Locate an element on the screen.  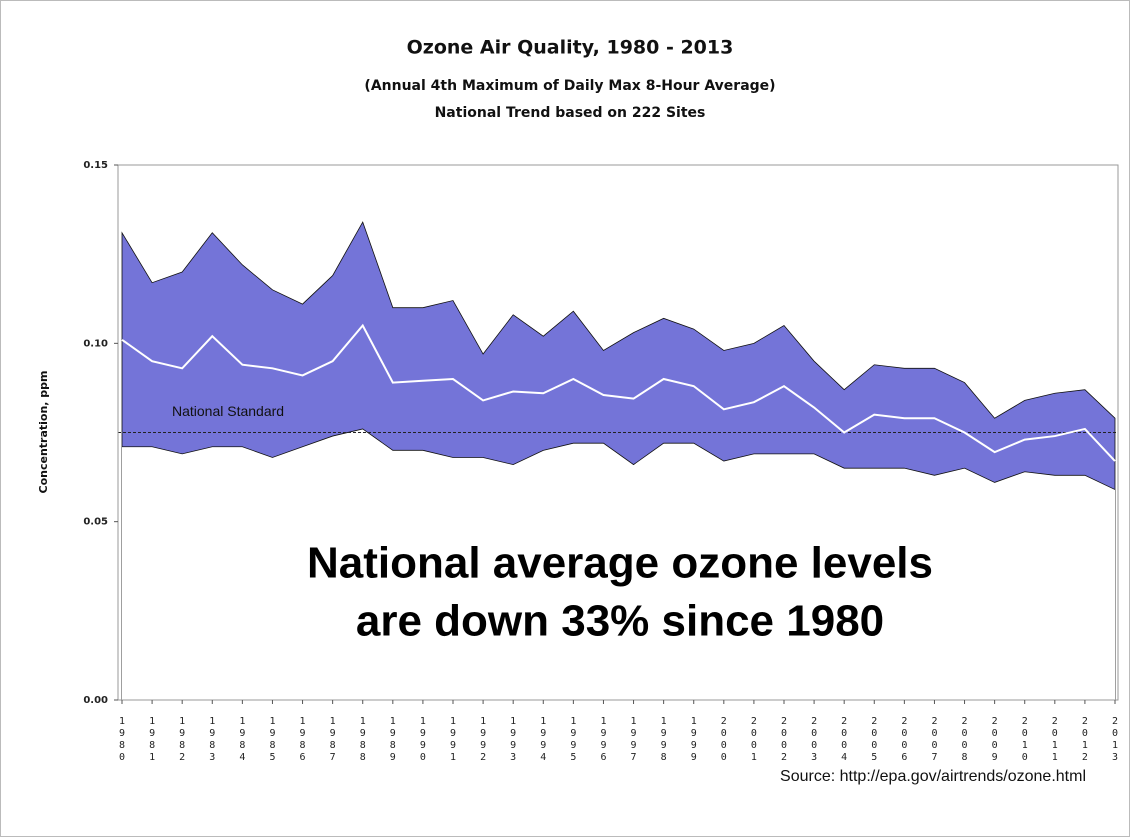
x-tick-label: 2004 is located at coordinates (844, 740).